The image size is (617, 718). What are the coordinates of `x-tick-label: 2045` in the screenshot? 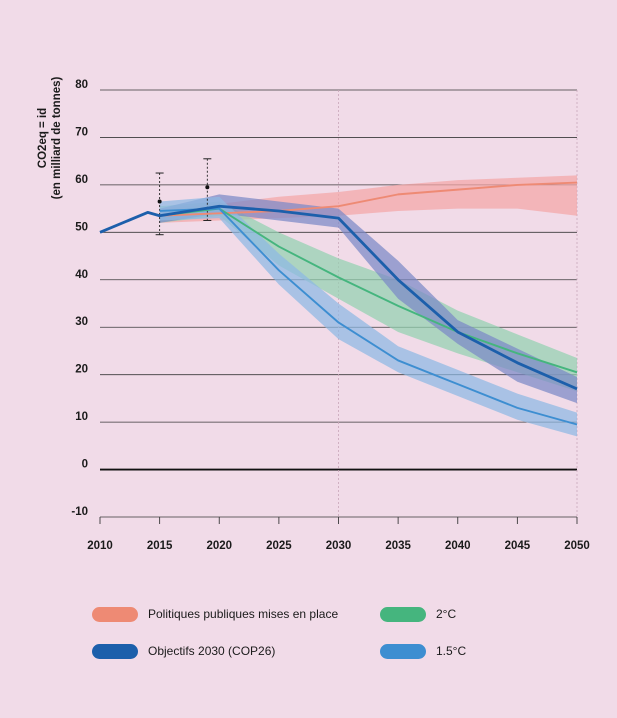 It's located at (518, 546).